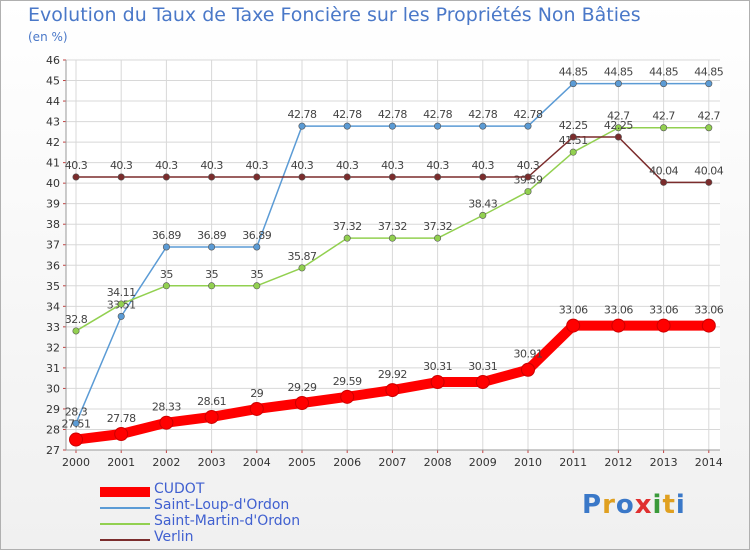  What do you see at coordinates (53, 122) in the screenshot?
I see `y-tick-label: 43` at bounding box center [53, 122].